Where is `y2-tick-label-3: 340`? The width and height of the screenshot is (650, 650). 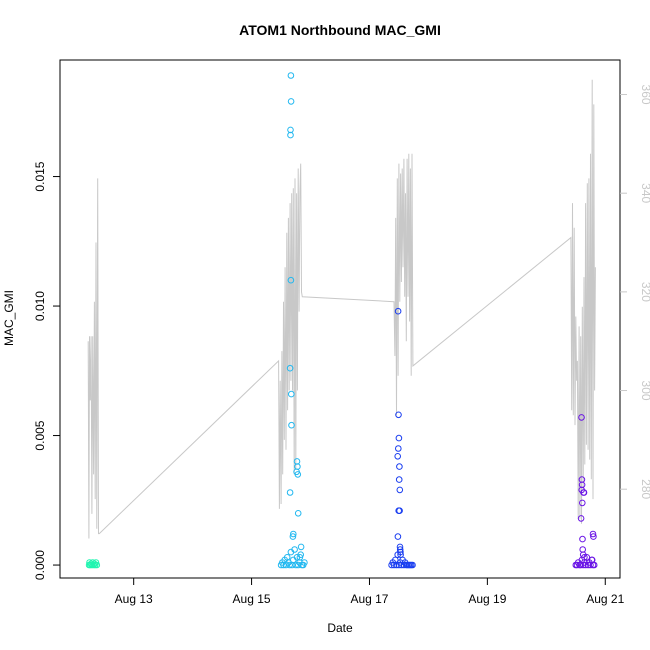
y2-tick-label-3: 340 is located at coordinates (644, 193).